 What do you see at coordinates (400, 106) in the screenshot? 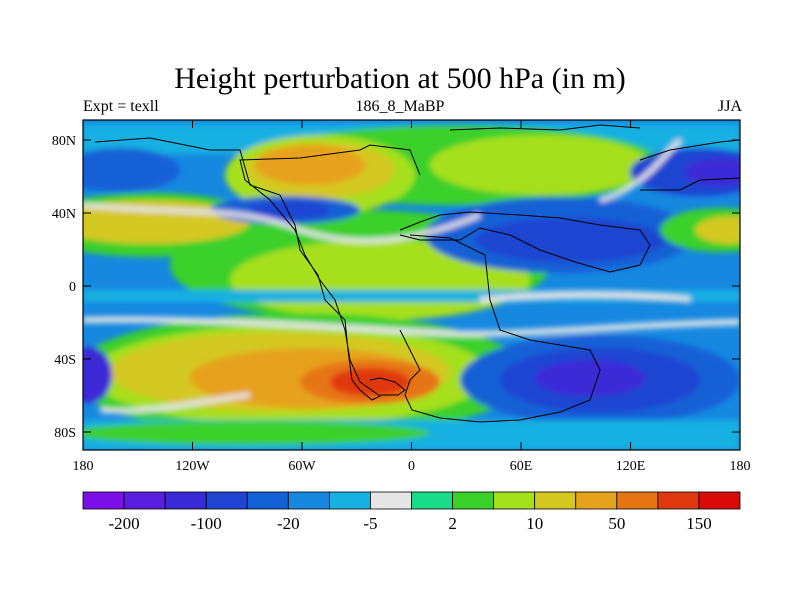
I see `simulation-label: 186_8_MaBP` at bounding box center [400, 106].